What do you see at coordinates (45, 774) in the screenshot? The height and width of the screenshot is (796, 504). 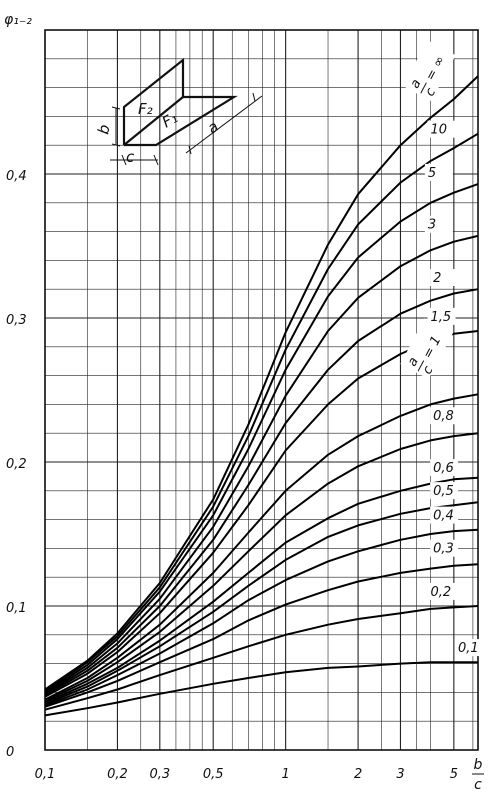 I see `x-tick-label: 0,1` at bounding box center [45, 774].